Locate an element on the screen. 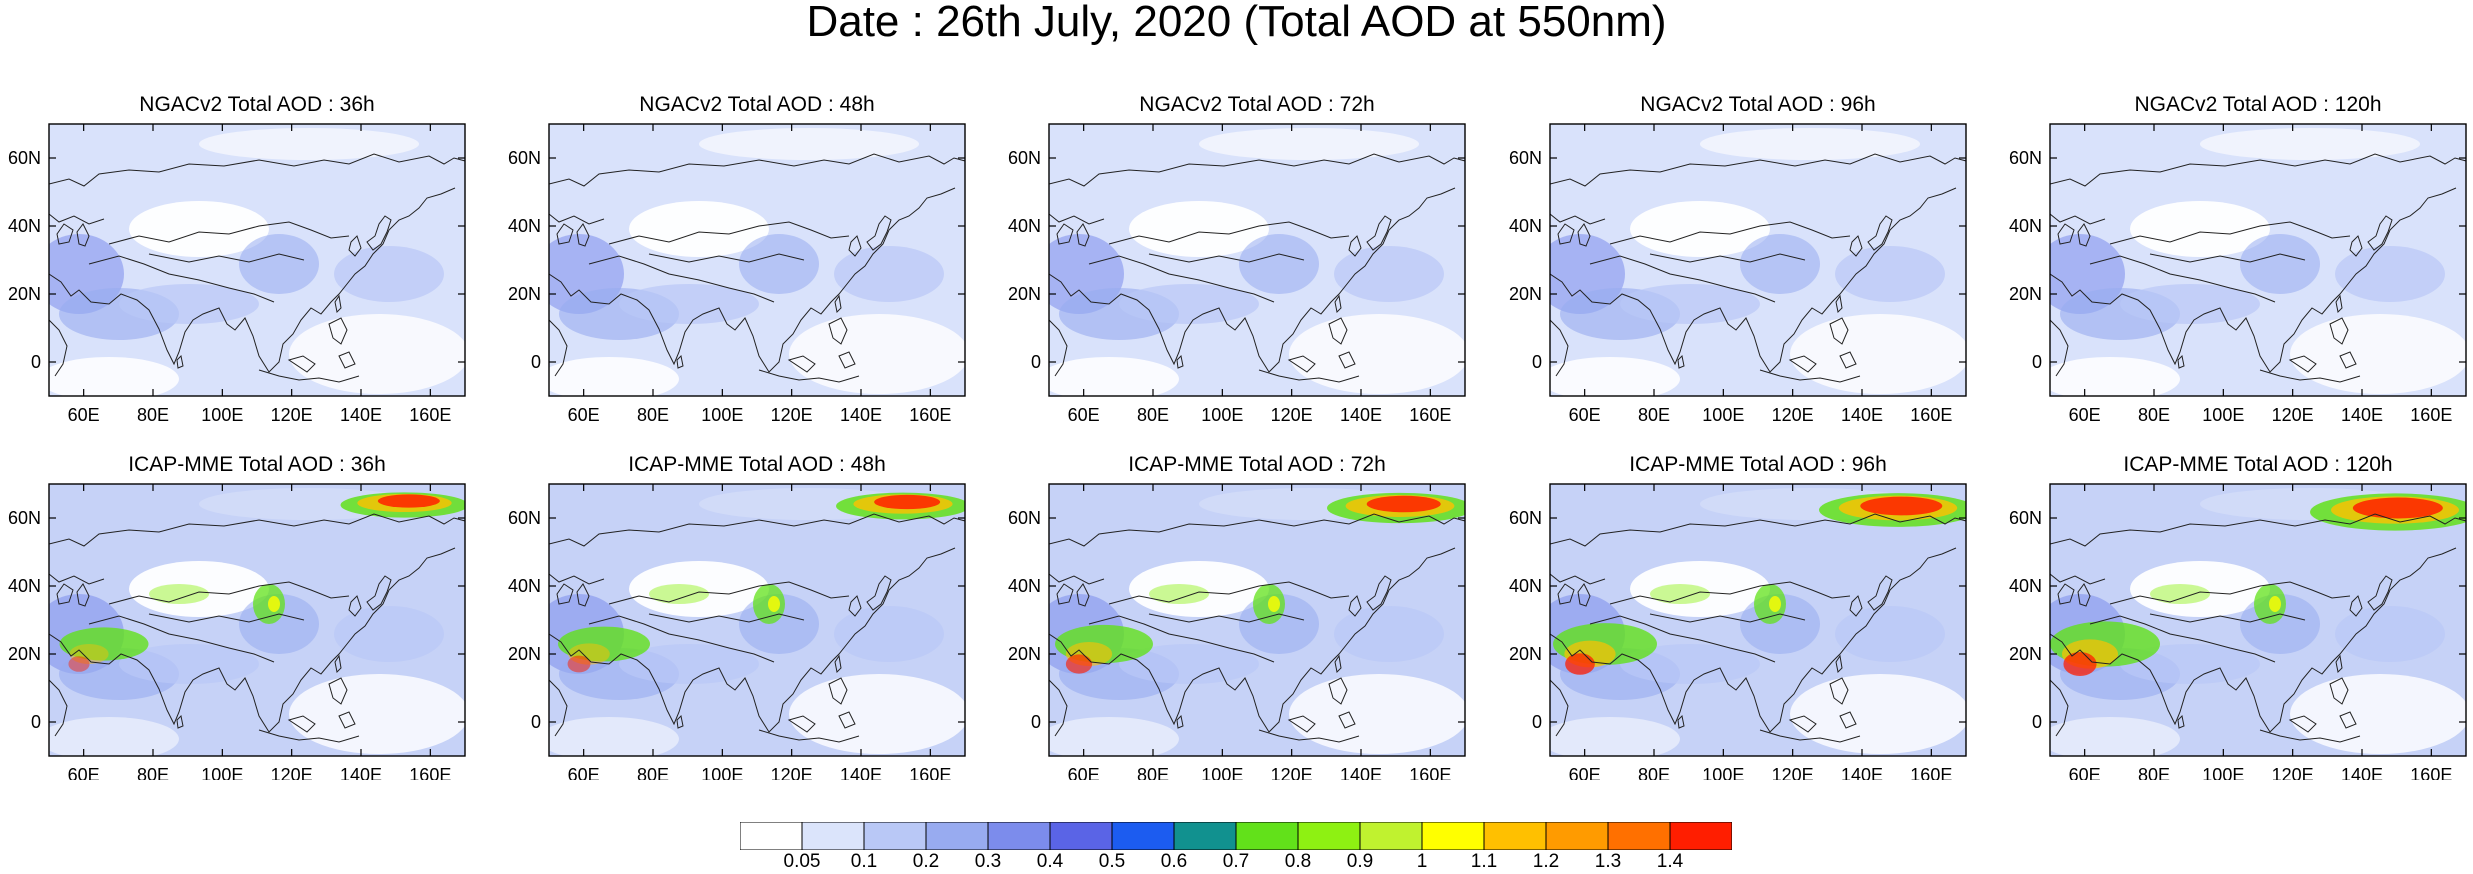 Image resolution: width=2473 pixels, height=874 pixels. panel-title: NGACv2 Total AOD : 36h is located at coordinates (256, 104).